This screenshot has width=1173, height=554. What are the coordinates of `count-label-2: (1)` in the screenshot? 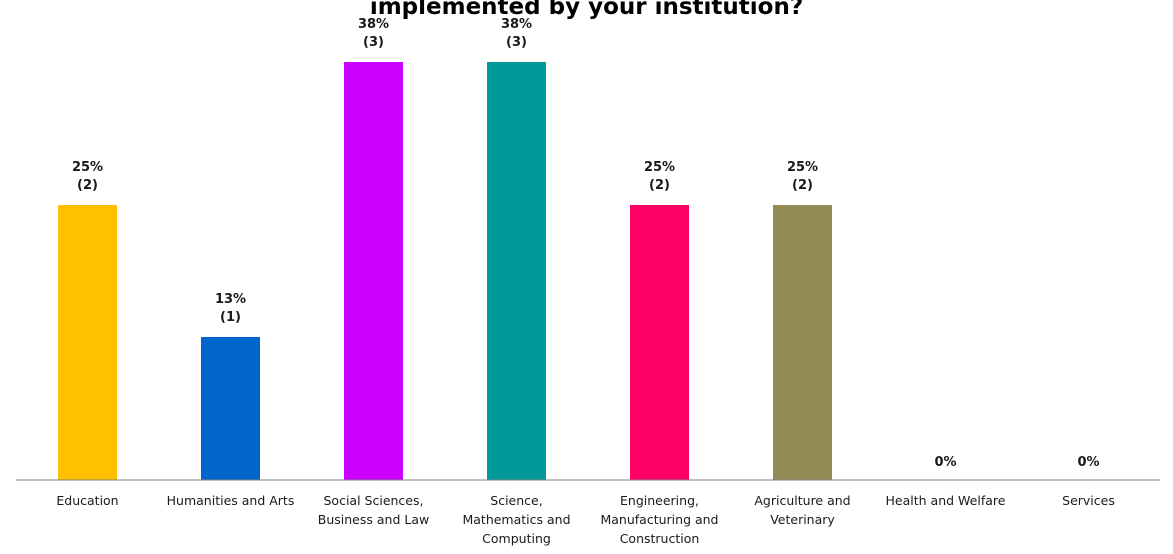 It's located at (230, 317).